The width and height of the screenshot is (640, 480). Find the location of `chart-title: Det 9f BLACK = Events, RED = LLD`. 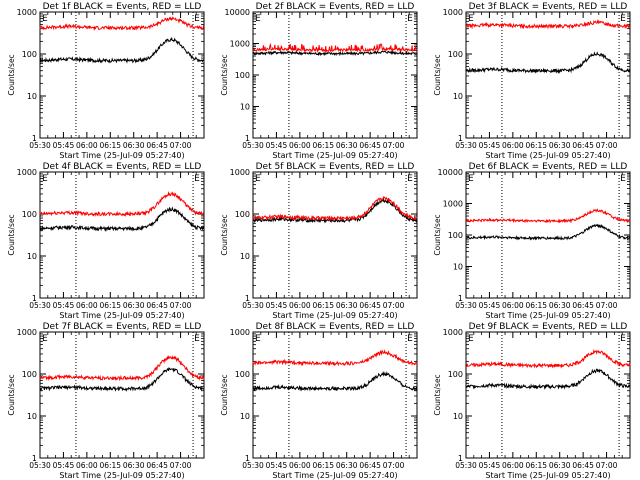

chart-title: Det 9f BLACK = Events, RED = LLD is located at coordinates (548, 327).